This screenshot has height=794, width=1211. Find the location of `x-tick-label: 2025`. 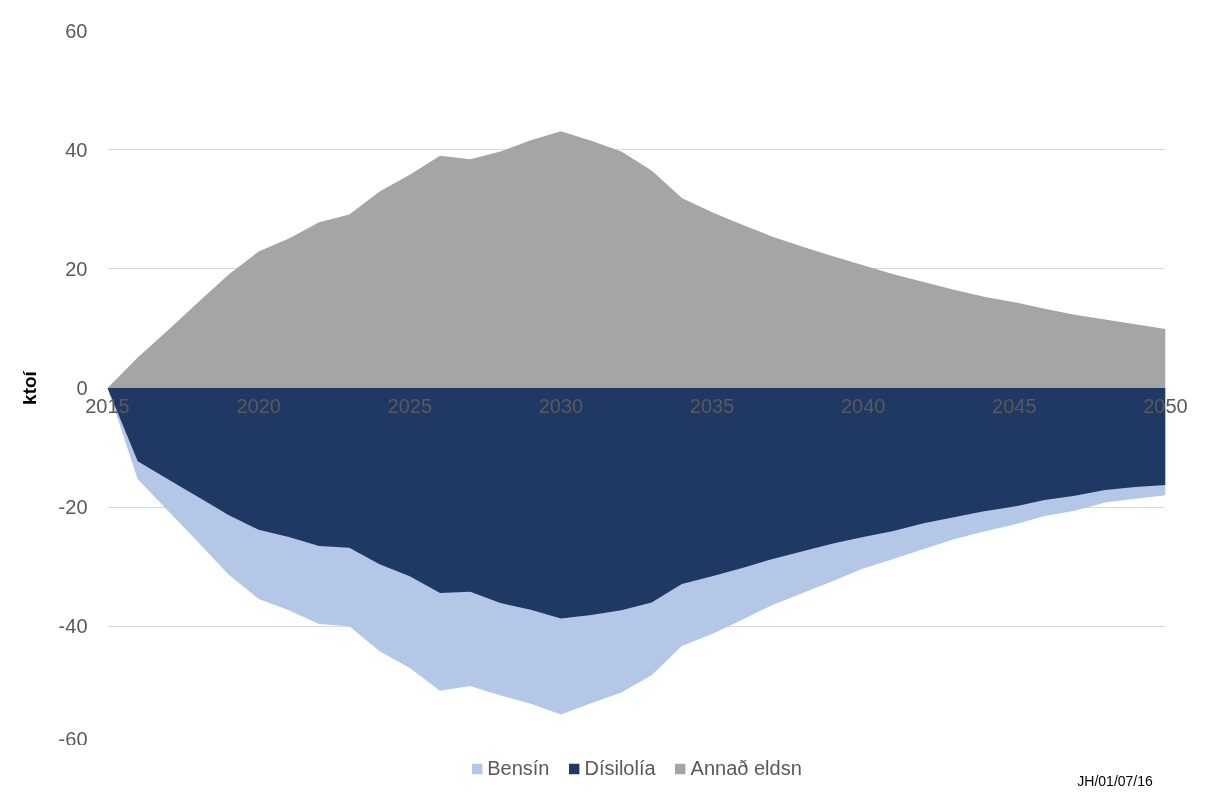

x-tick-label: 2025 is located at coordinates (410, 405).